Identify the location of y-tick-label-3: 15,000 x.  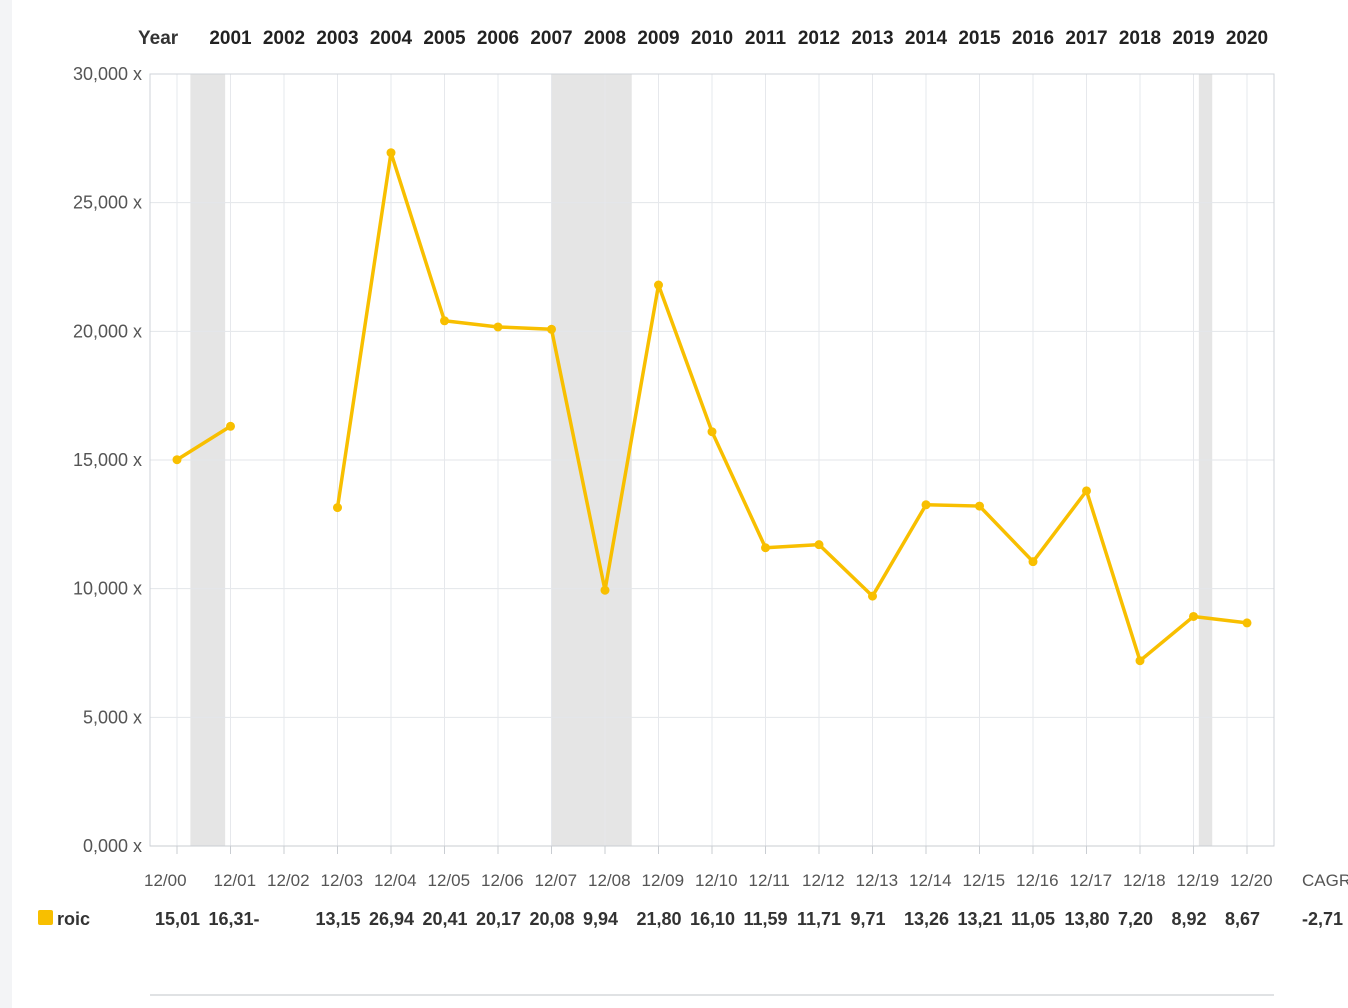
(107, 460).